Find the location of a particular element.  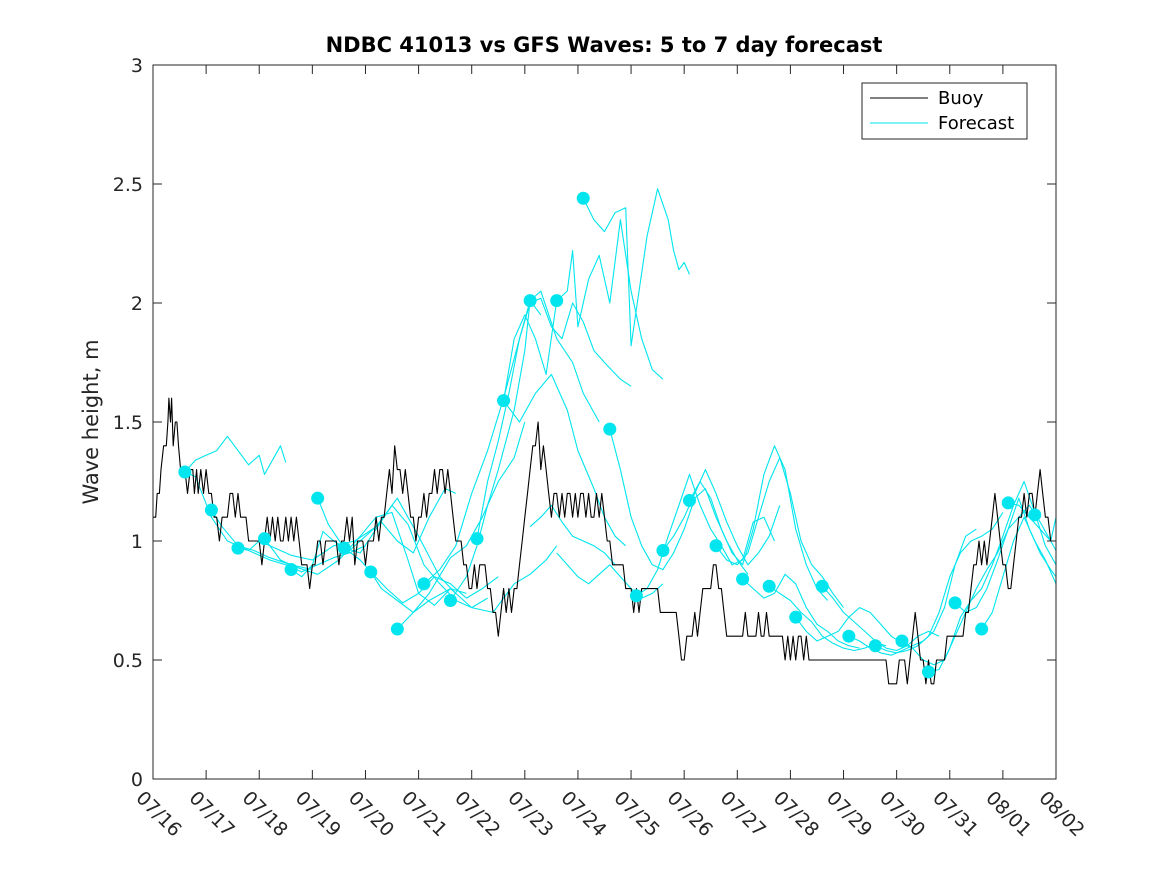

legend: Buoy Forecast is located at coordinates (944, 111).